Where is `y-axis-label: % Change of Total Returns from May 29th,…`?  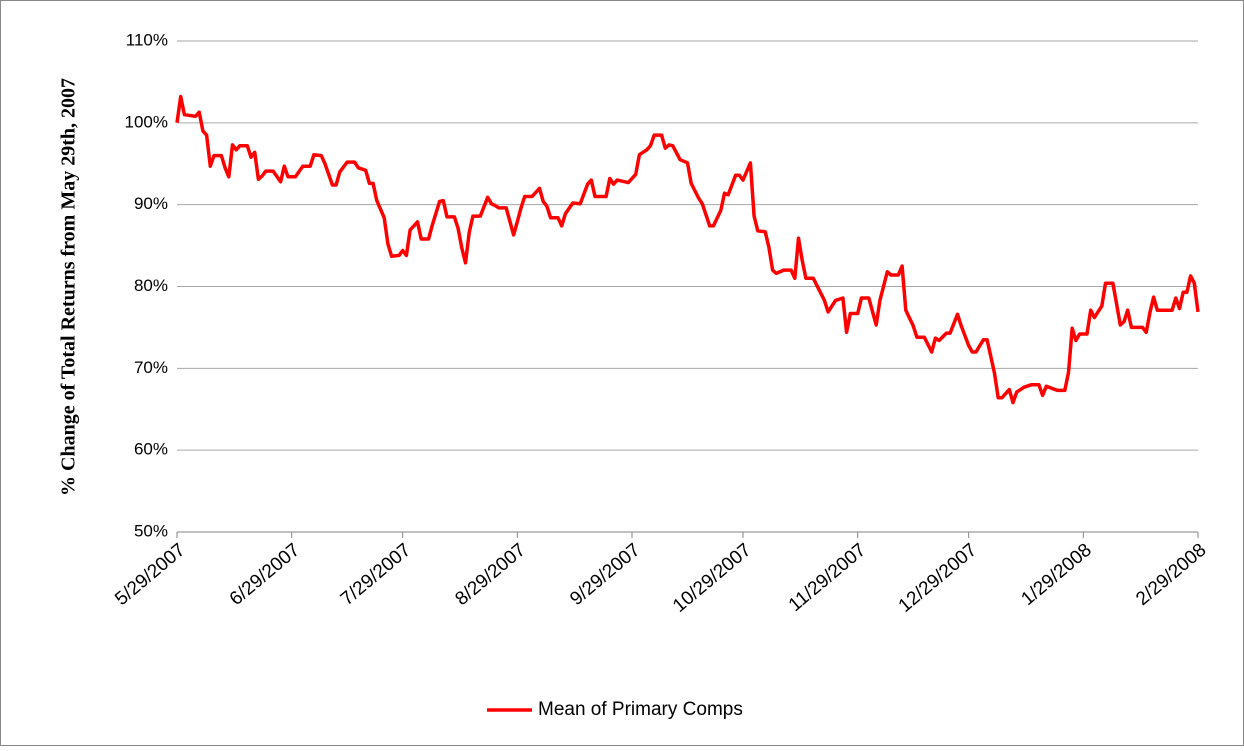 y-axis-label: % Change of Total Returns from May 29th,… is located at coordinates (69, 287).